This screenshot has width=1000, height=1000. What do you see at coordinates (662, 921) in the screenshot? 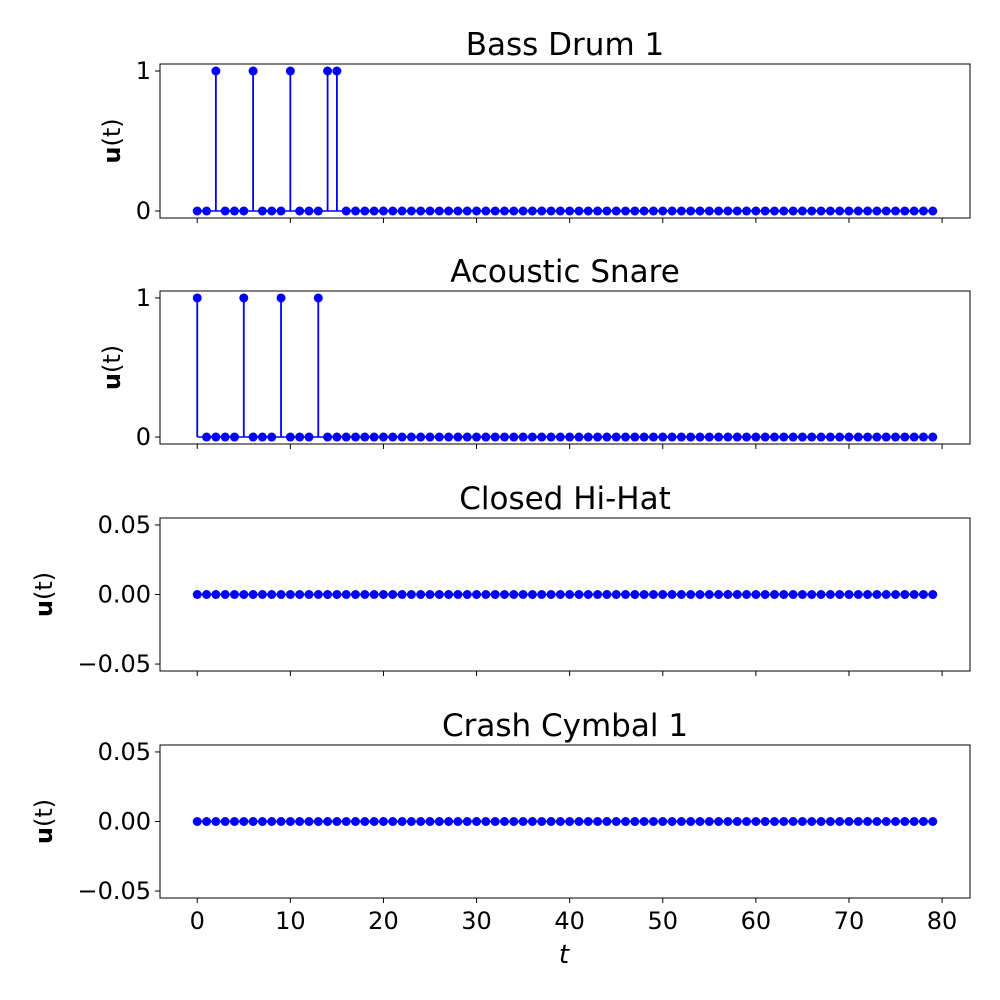
I see `x-tick-label: 50` at bounding box center [662, 921].